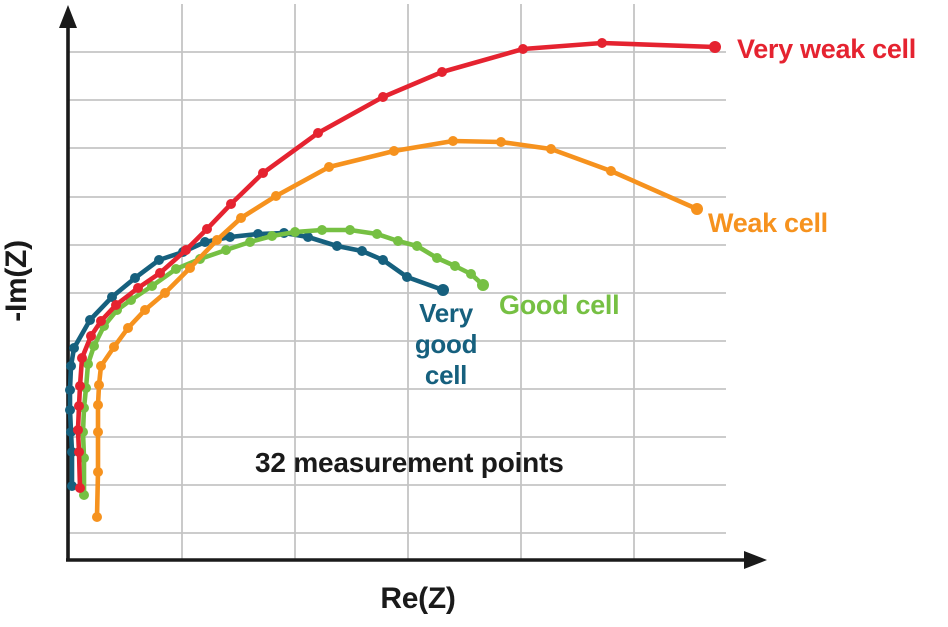 Image resolution: width=948 pixels, height=627 pixels. What do you see at coordinates (68, 16) in the screenshot?
I see `y-axis-arrowhead-icon` at bounding box center [68, 16].